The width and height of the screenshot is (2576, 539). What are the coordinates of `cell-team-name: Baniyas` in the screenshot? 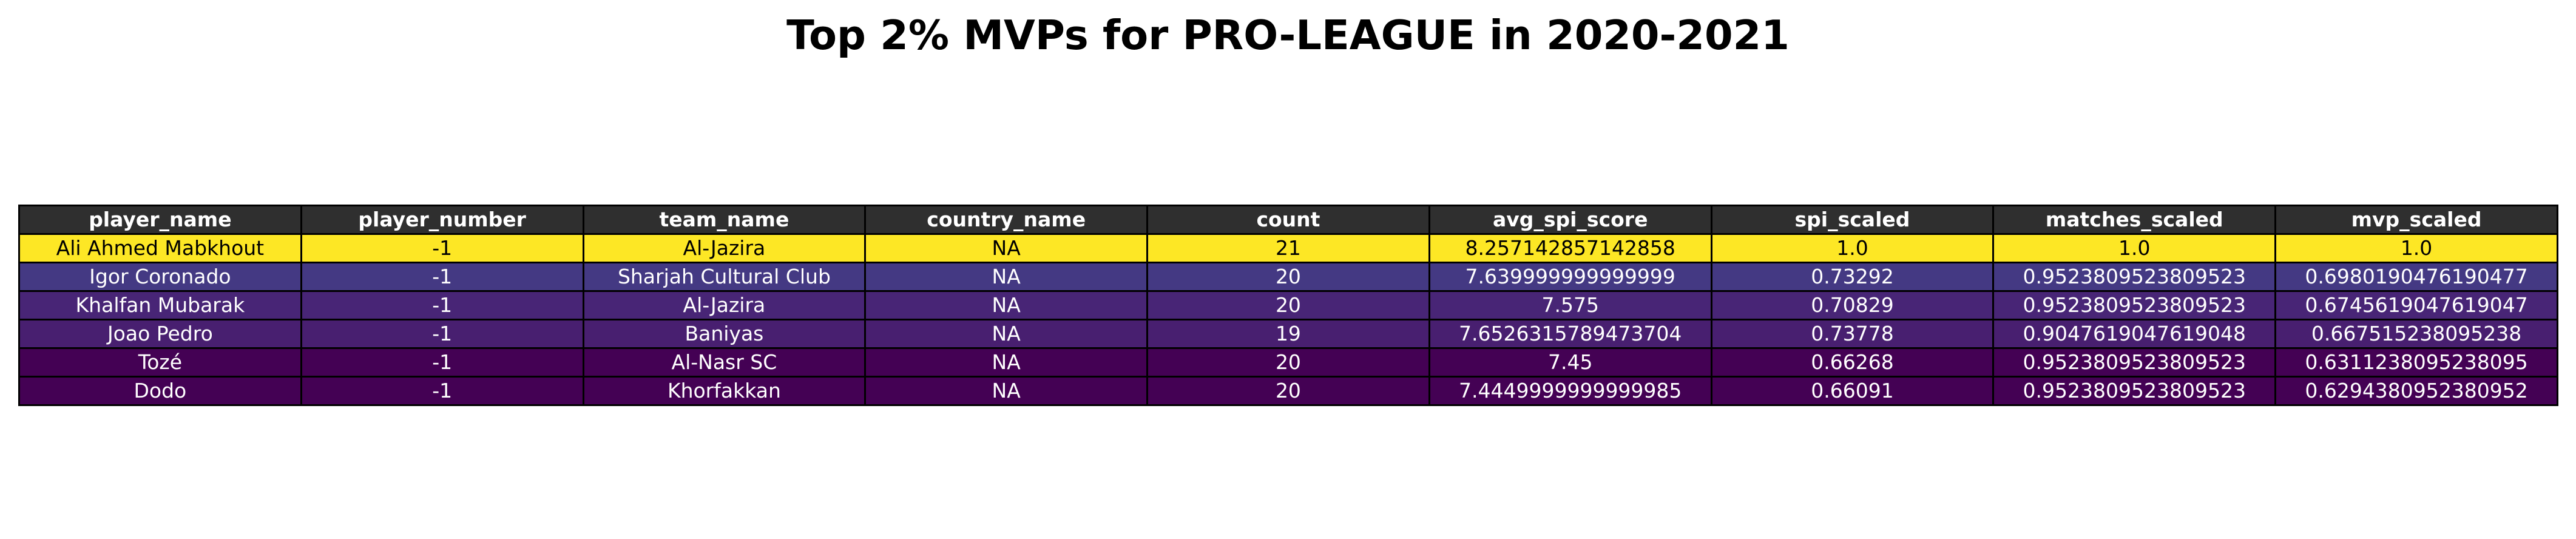 It's located at (724, 334).